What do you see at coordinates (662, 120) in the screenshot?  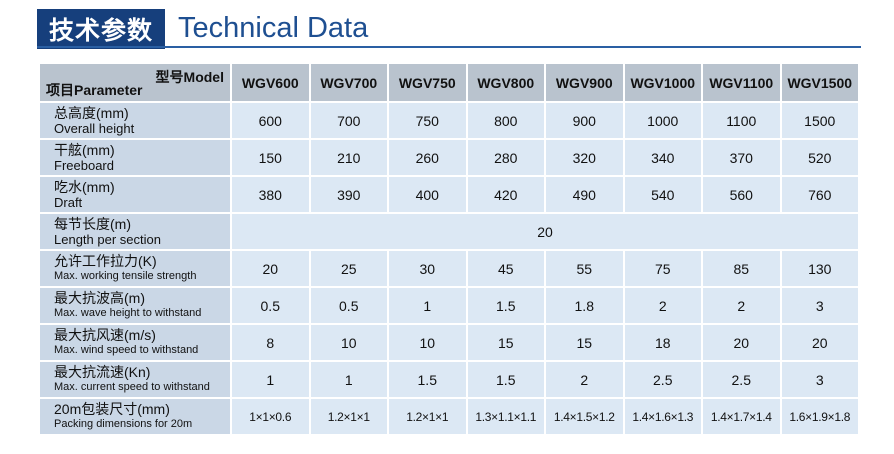 I see `cell: 1000` at bounding box center [662, 120].